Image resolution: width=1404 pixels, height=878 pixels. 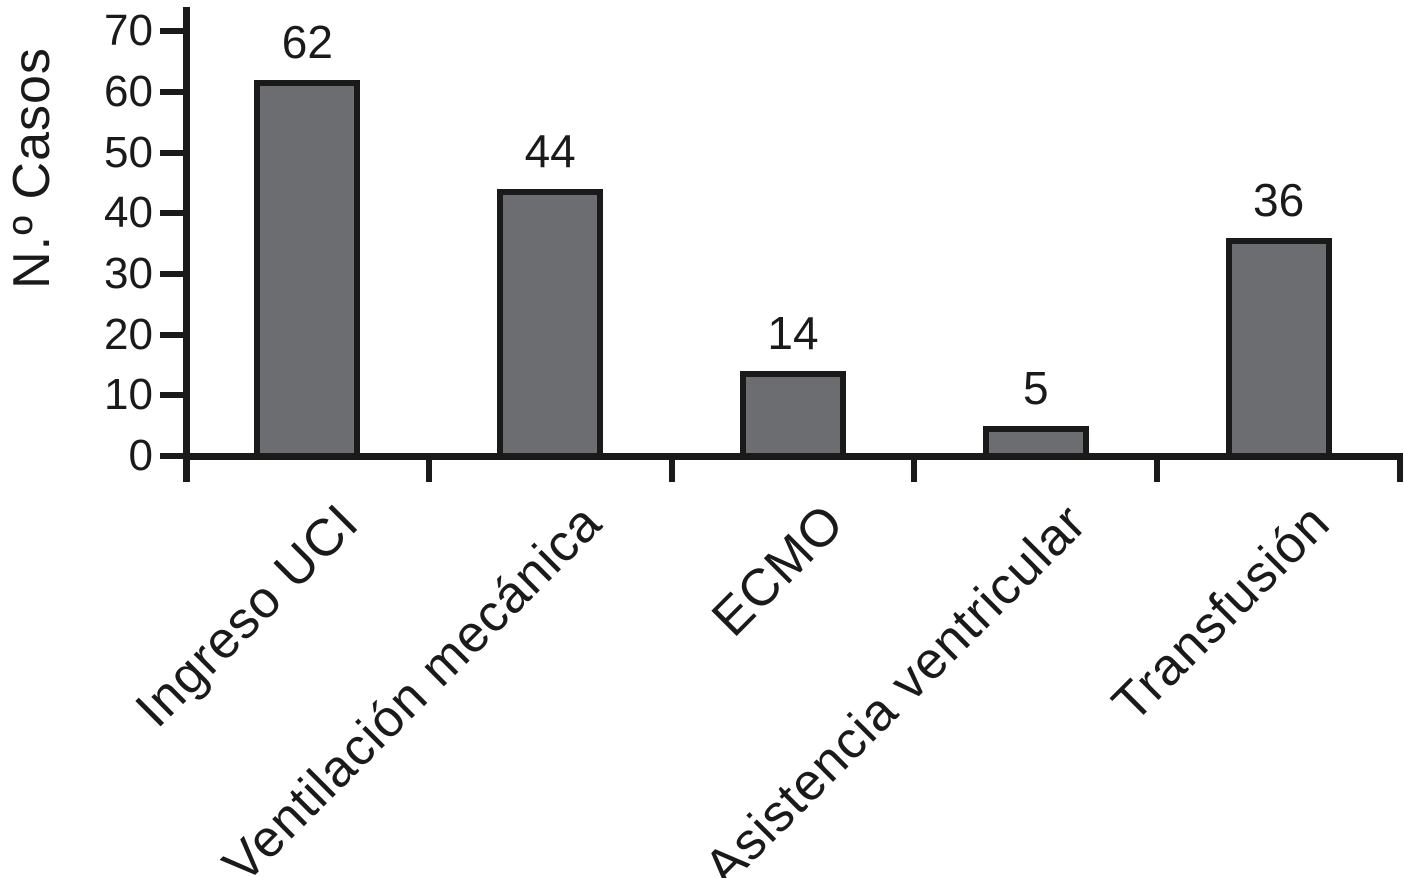 What do you see at coordinates (128, 152) in the screenshot?
I see `y-tick-label: 50` at bounding box center [128, 152].